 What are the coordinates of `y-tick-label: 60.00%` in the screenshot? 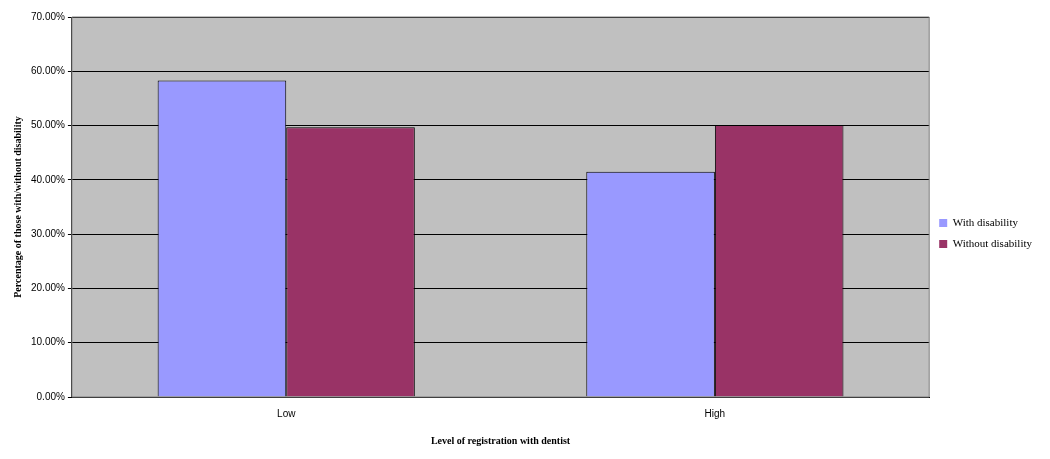 It's located at (48, 71).